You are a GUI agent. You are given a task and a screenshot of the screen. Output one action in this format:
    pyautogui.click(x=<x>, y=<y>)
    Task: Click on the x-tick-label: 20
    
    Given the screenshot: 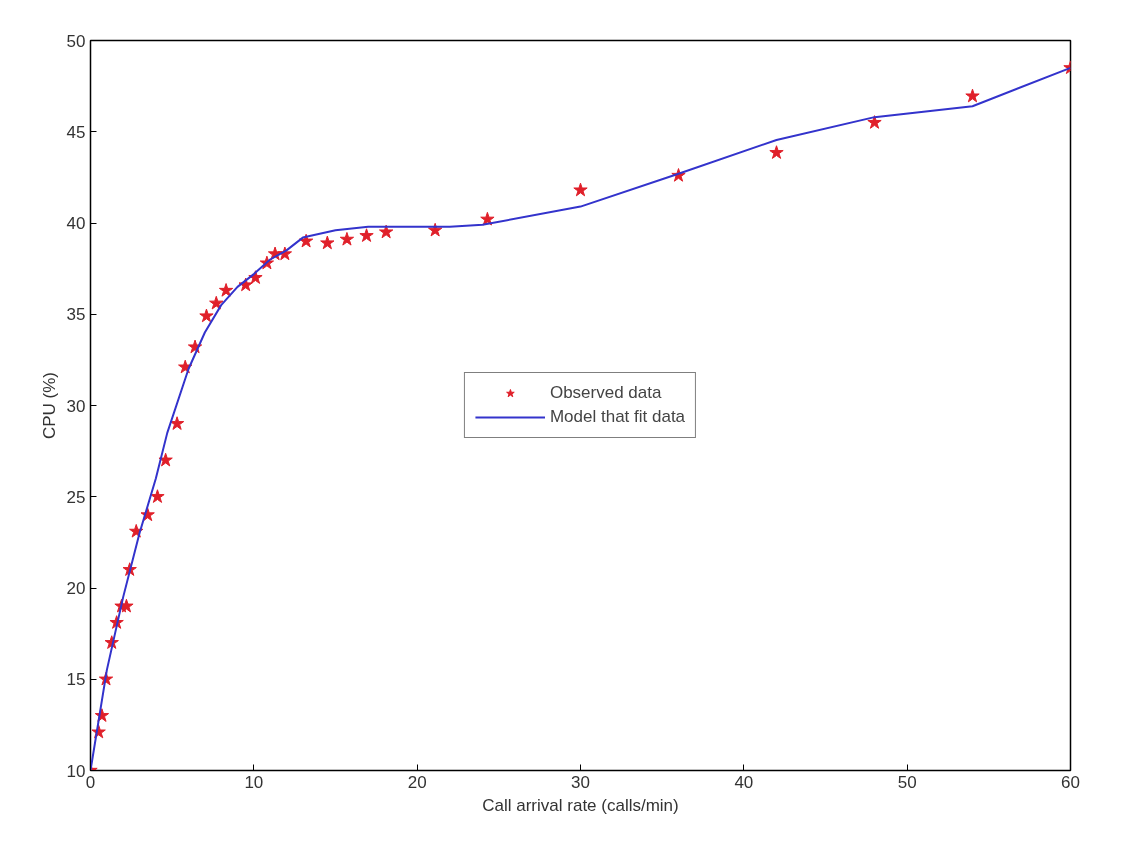 What is the action you would take?
    pyautogui.click(x=417, y=782)
    